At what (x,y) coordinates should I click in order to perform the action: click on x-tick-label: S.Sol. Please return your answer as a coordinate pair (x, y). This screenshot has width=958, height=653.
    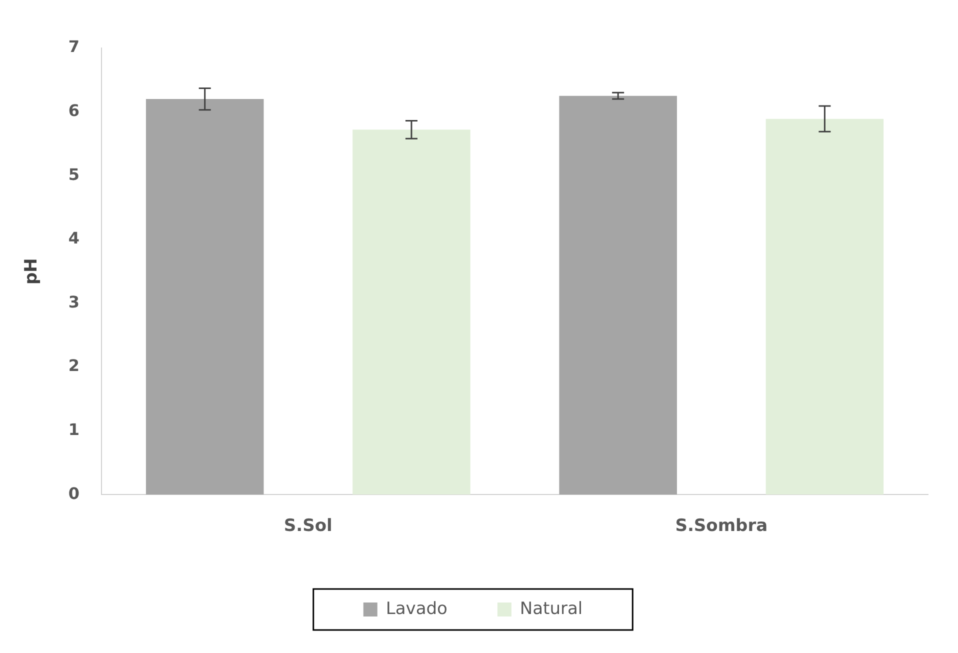
    Looking at the image, I should click on (308, 526).